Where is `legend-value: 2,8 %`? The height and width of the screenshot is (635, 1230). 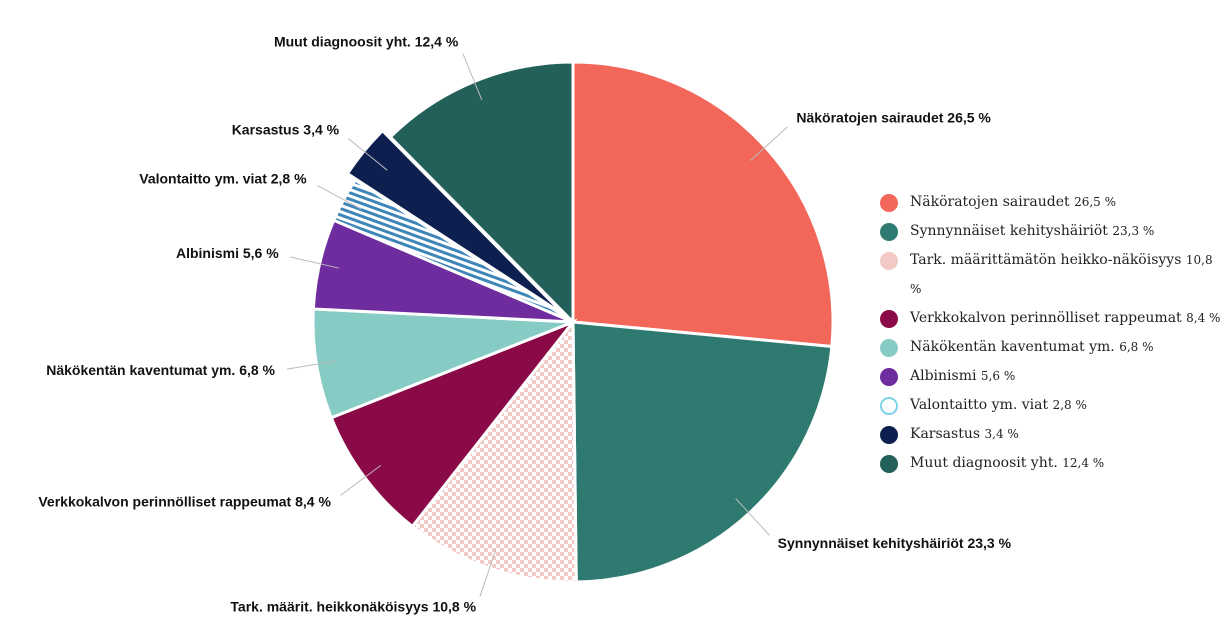 legend-value: 2,8 % is located at coordinates (1069, 405).